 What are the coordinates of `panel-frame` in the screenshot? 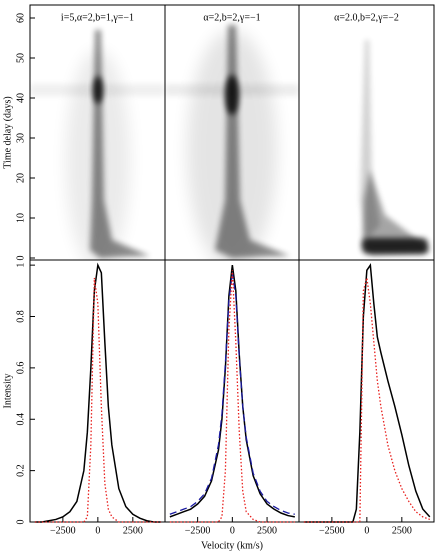 It's located at (232, 391).